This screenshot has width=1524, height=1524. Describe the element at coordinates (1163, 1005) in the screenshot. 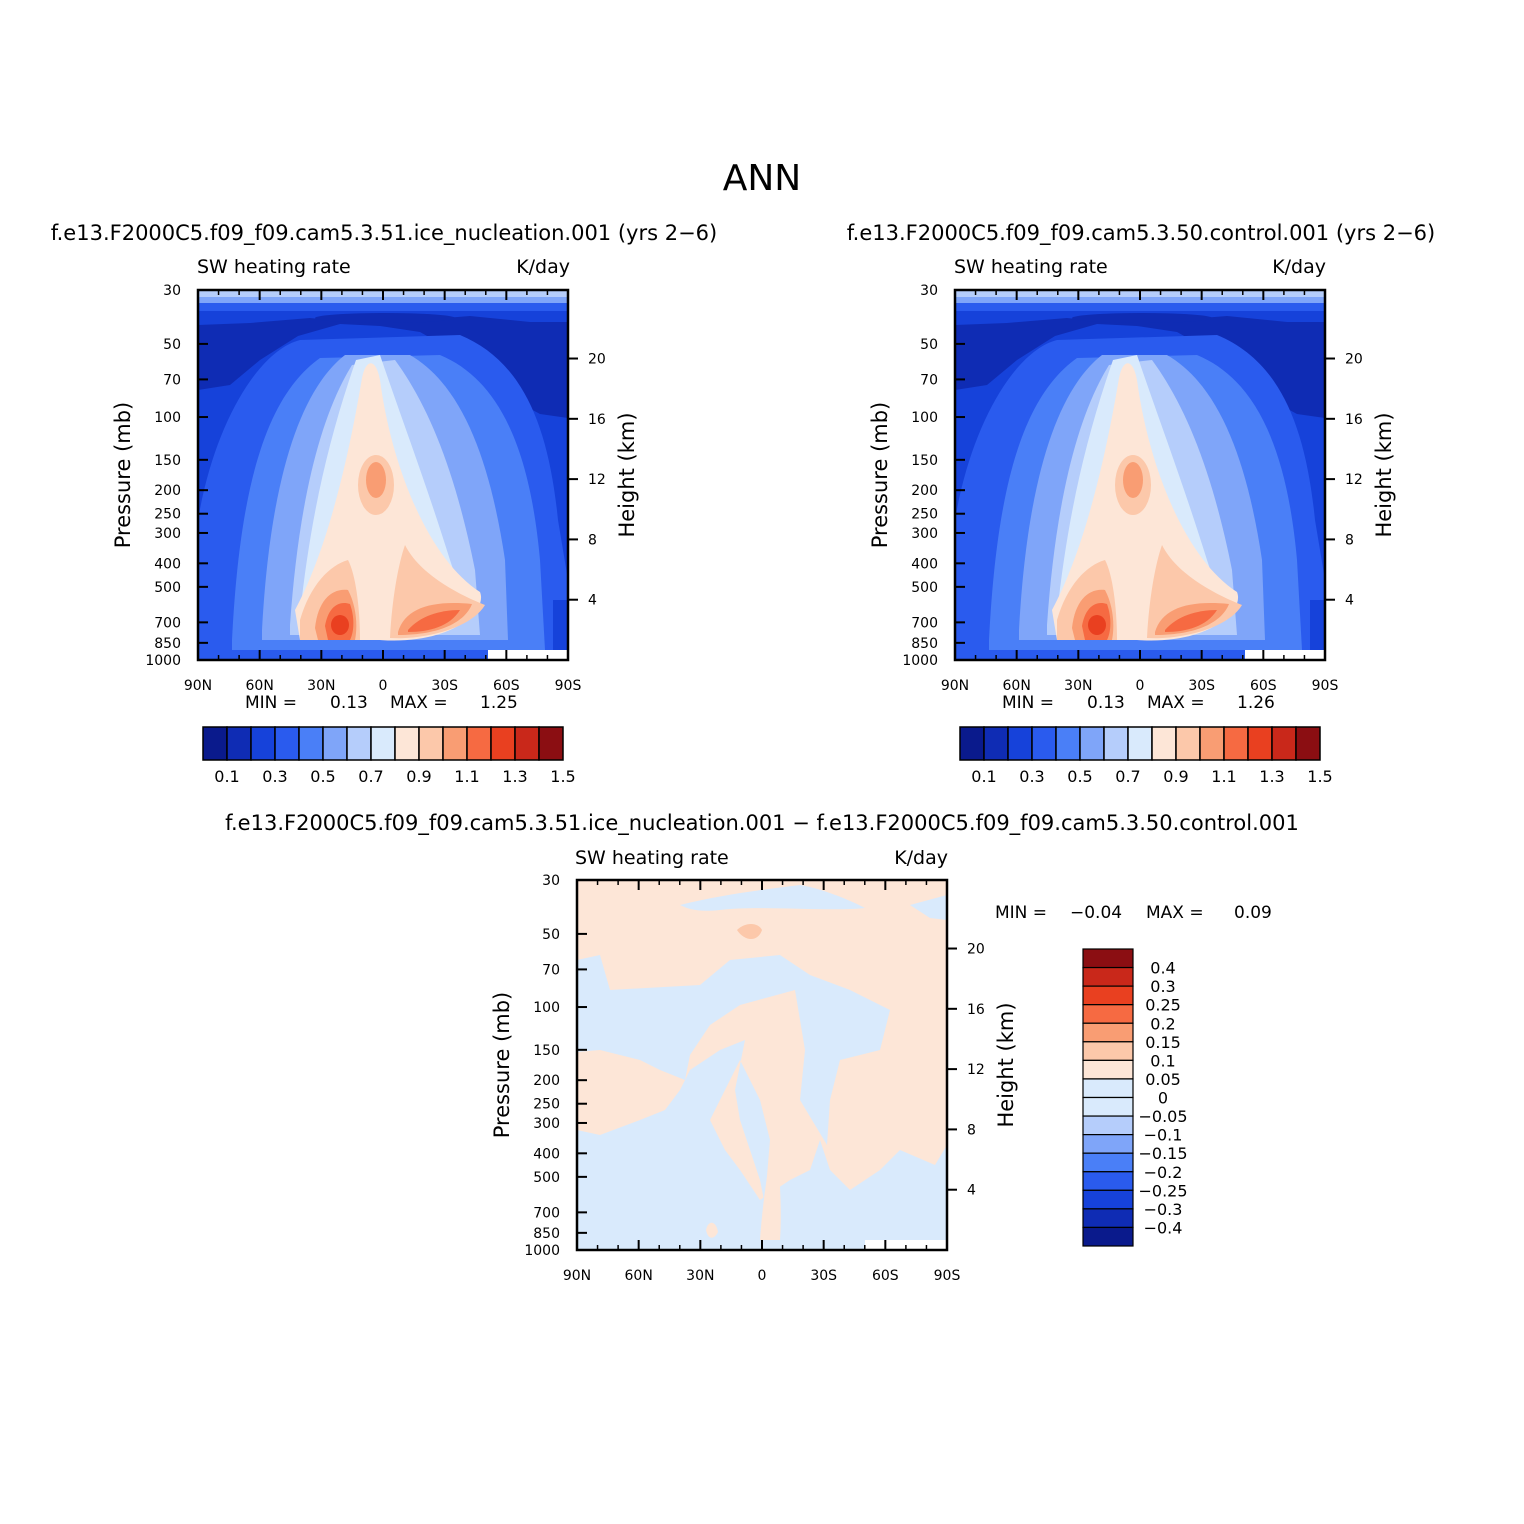

I see `colorbar-label: 0.25` at that location.